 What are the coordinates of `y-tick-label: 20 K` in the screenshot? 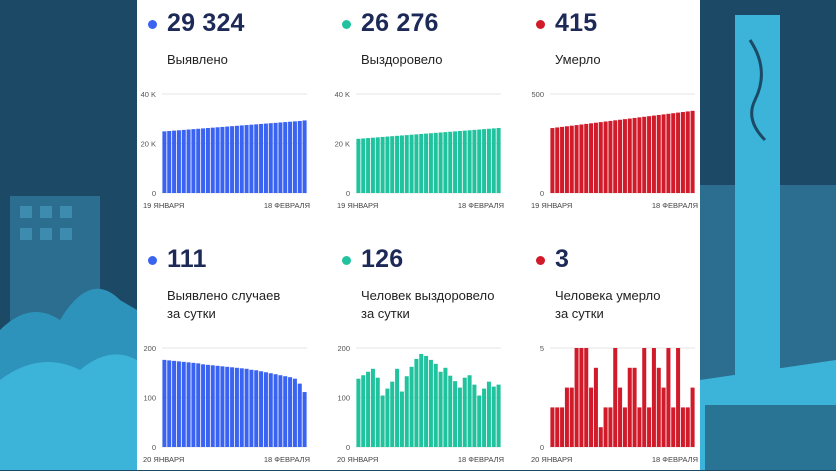 It's located at (342, 144).